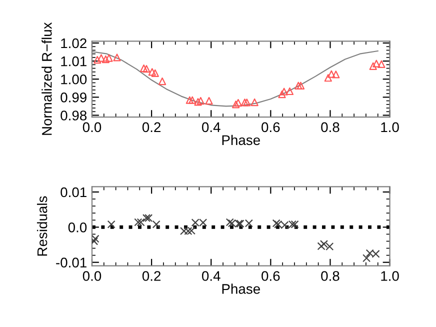 This screenshot has height=327, width=436. I want to click on y-axis-title: Normalized R−flux, so click(47, 78).